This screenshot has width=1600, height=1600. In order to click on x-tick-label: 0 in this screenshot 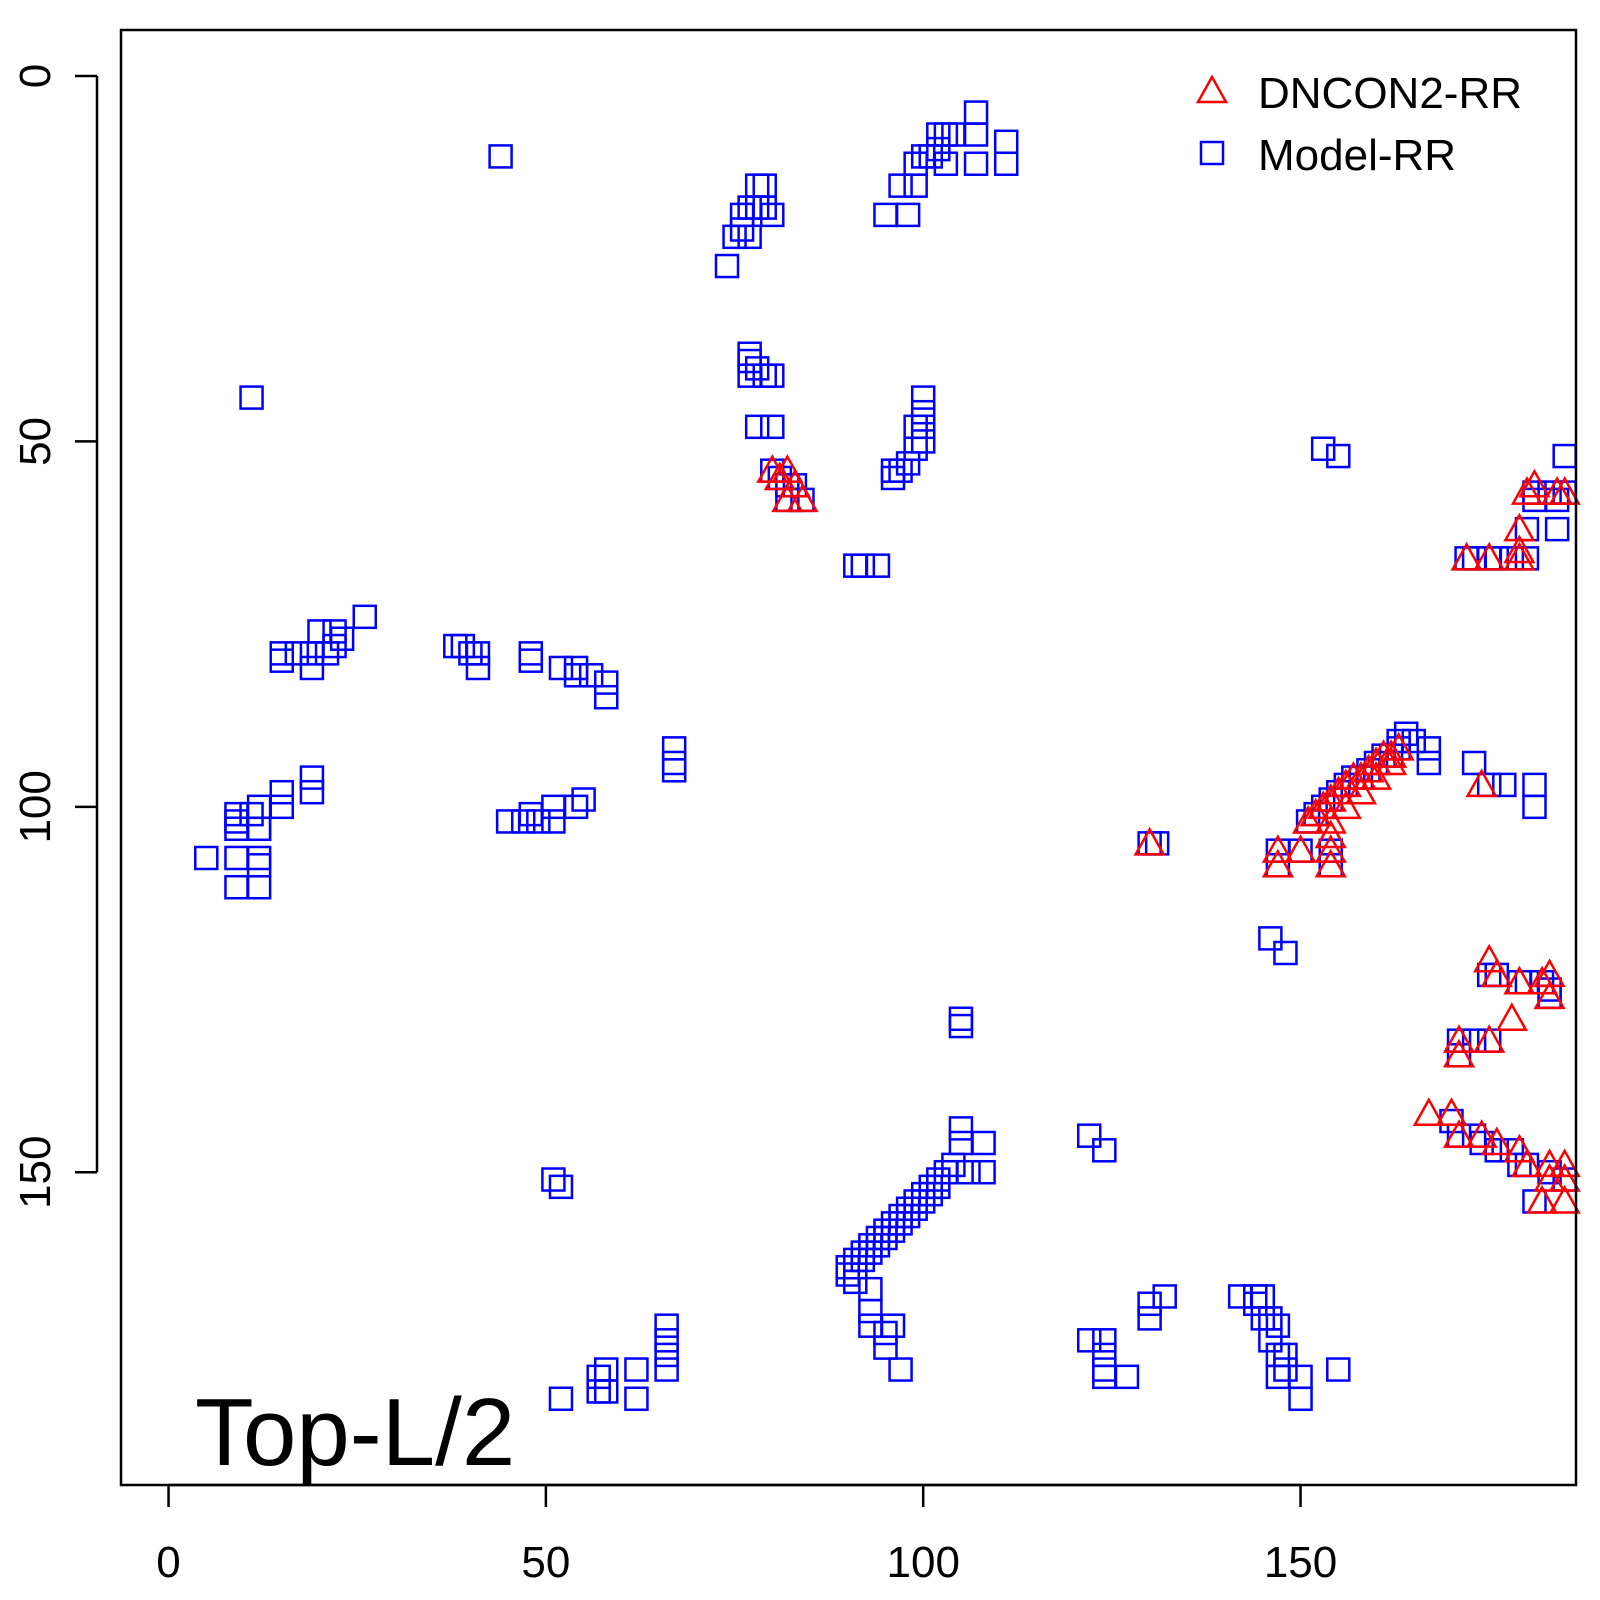, I will do `click(168, 1562)`.